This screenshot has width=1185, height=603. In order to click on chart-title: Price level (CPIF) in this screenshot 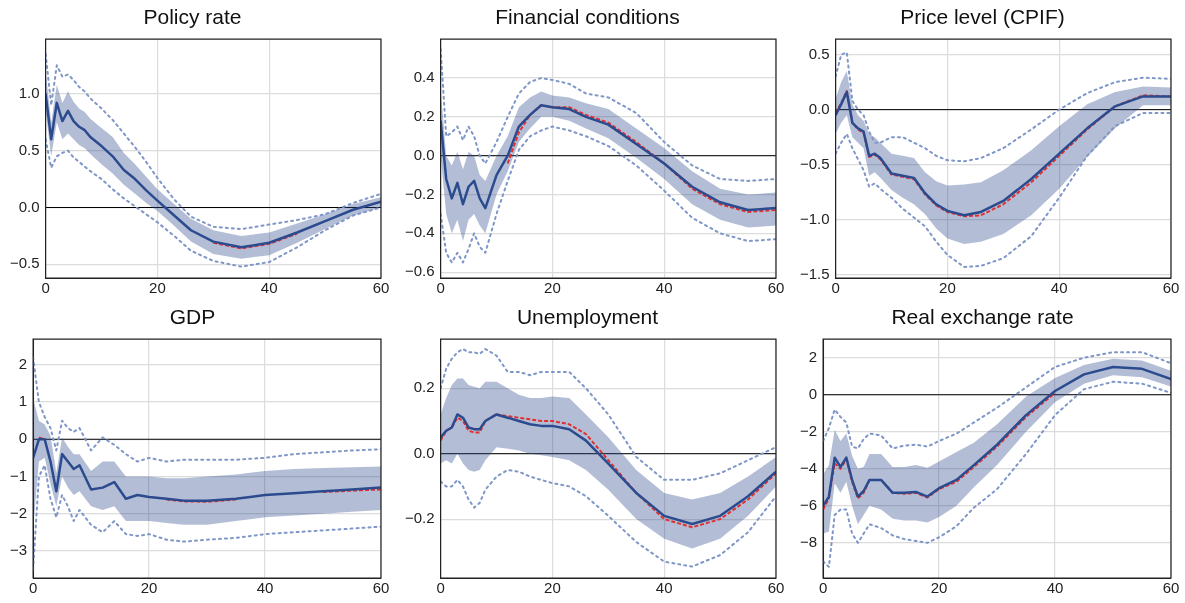, I will do `click(982, 17)`.